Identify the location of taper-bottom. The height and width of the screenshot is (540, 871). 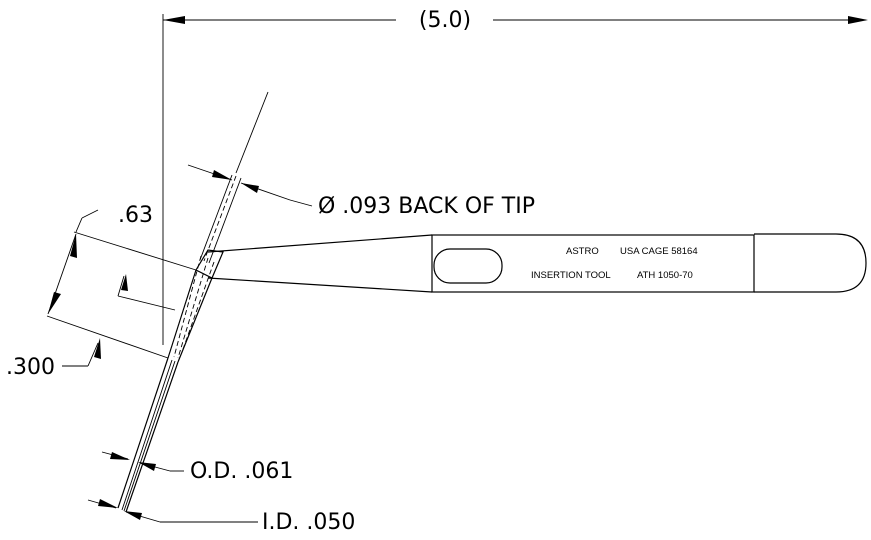
(320, 285).